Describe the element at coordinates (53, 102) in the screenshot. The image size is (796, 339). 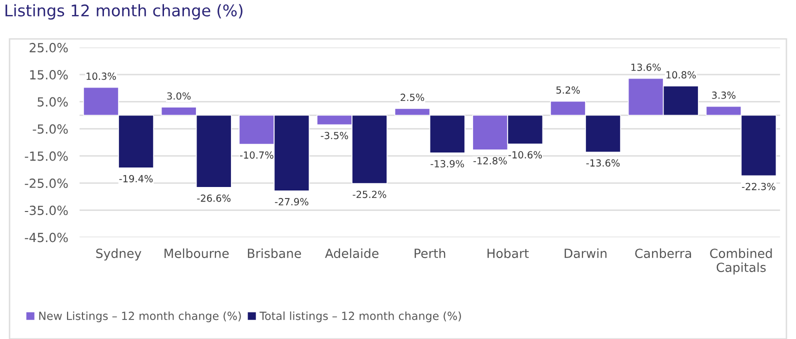
I see `y-tick-label: 5.0%` at that location.